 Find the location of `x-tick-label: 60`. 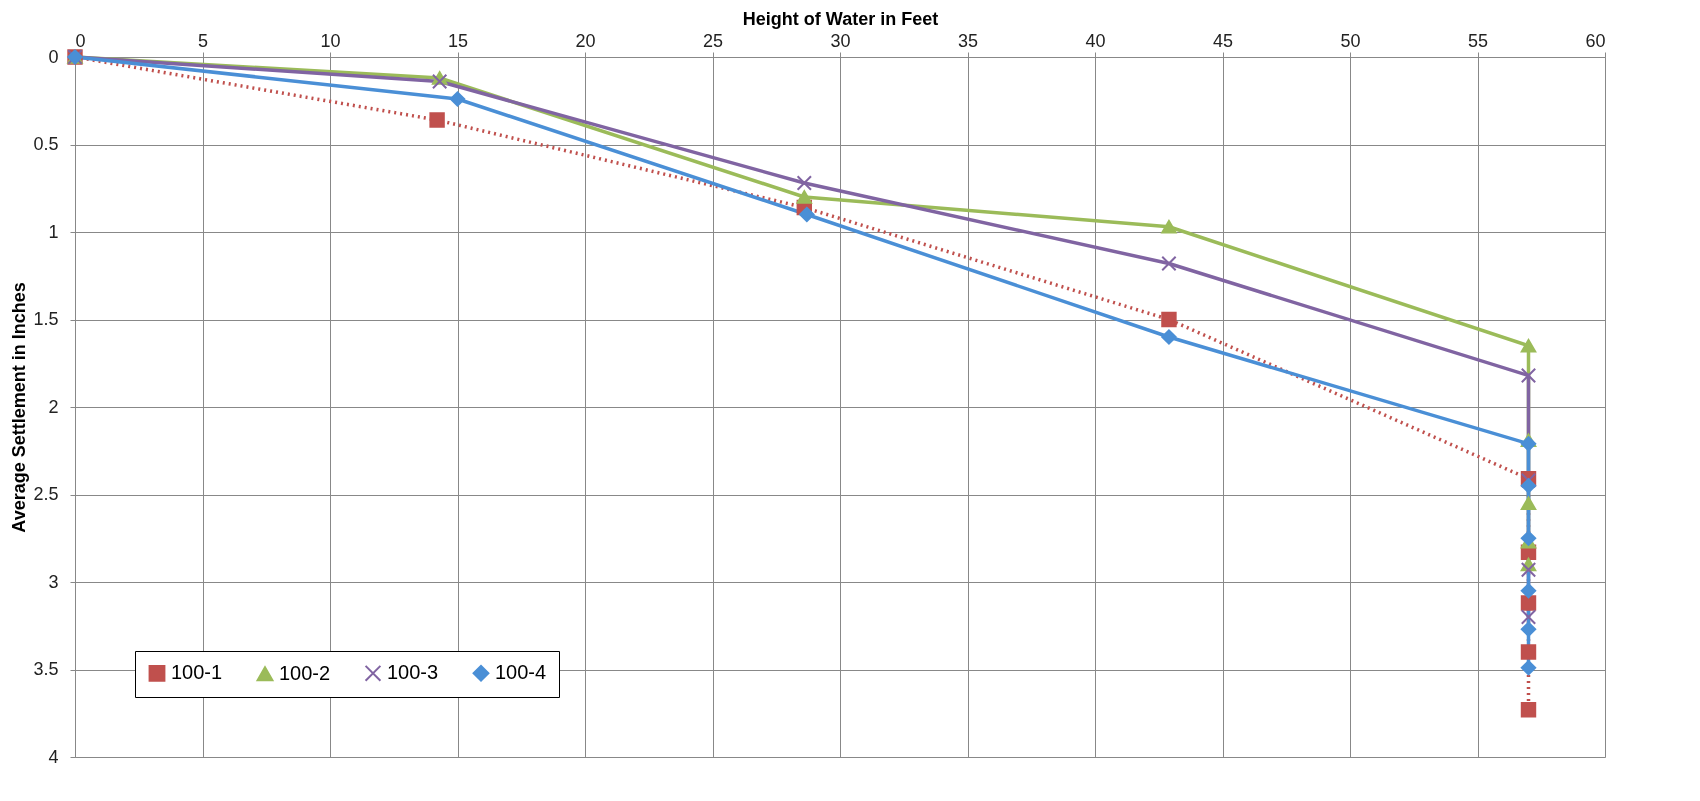

x-tick-label: 60 is located at coordinates (1595, 40).